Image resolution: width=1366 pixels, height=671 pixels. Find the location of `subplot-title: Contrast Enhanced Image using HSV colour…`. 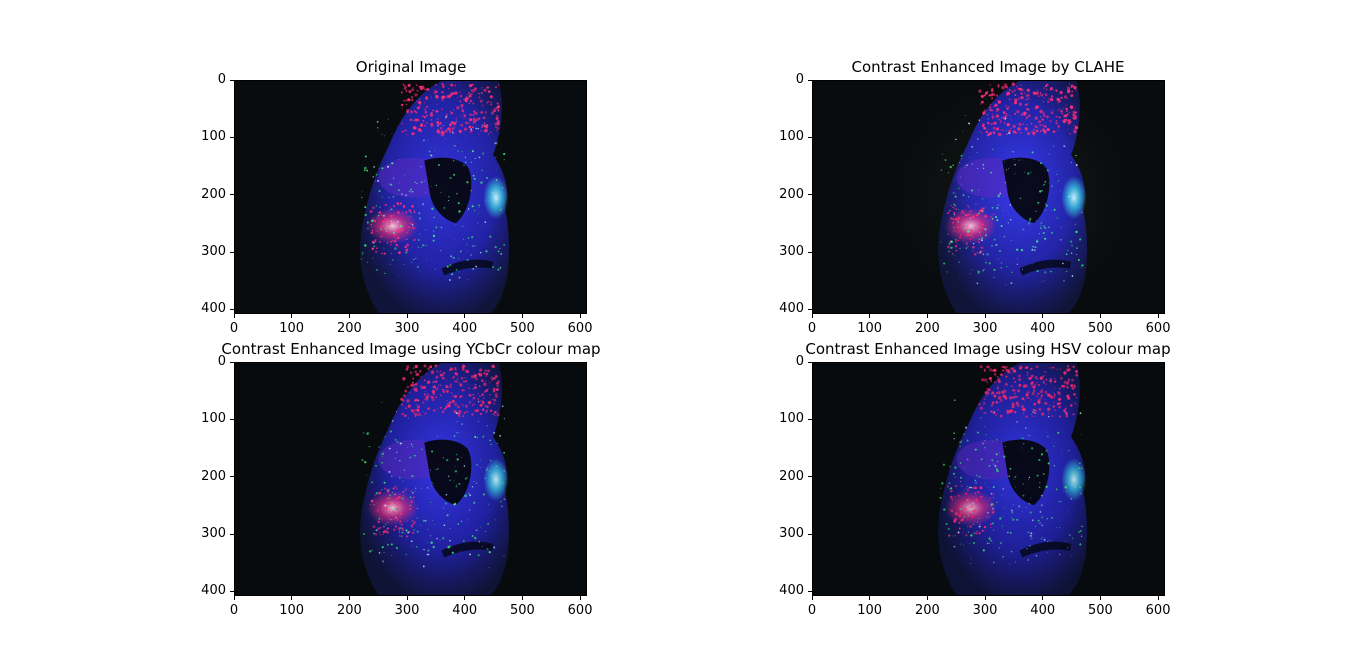

subplot-title: Contrast Enhanced Image using HSV colour… is located at coordinates (988, 349).